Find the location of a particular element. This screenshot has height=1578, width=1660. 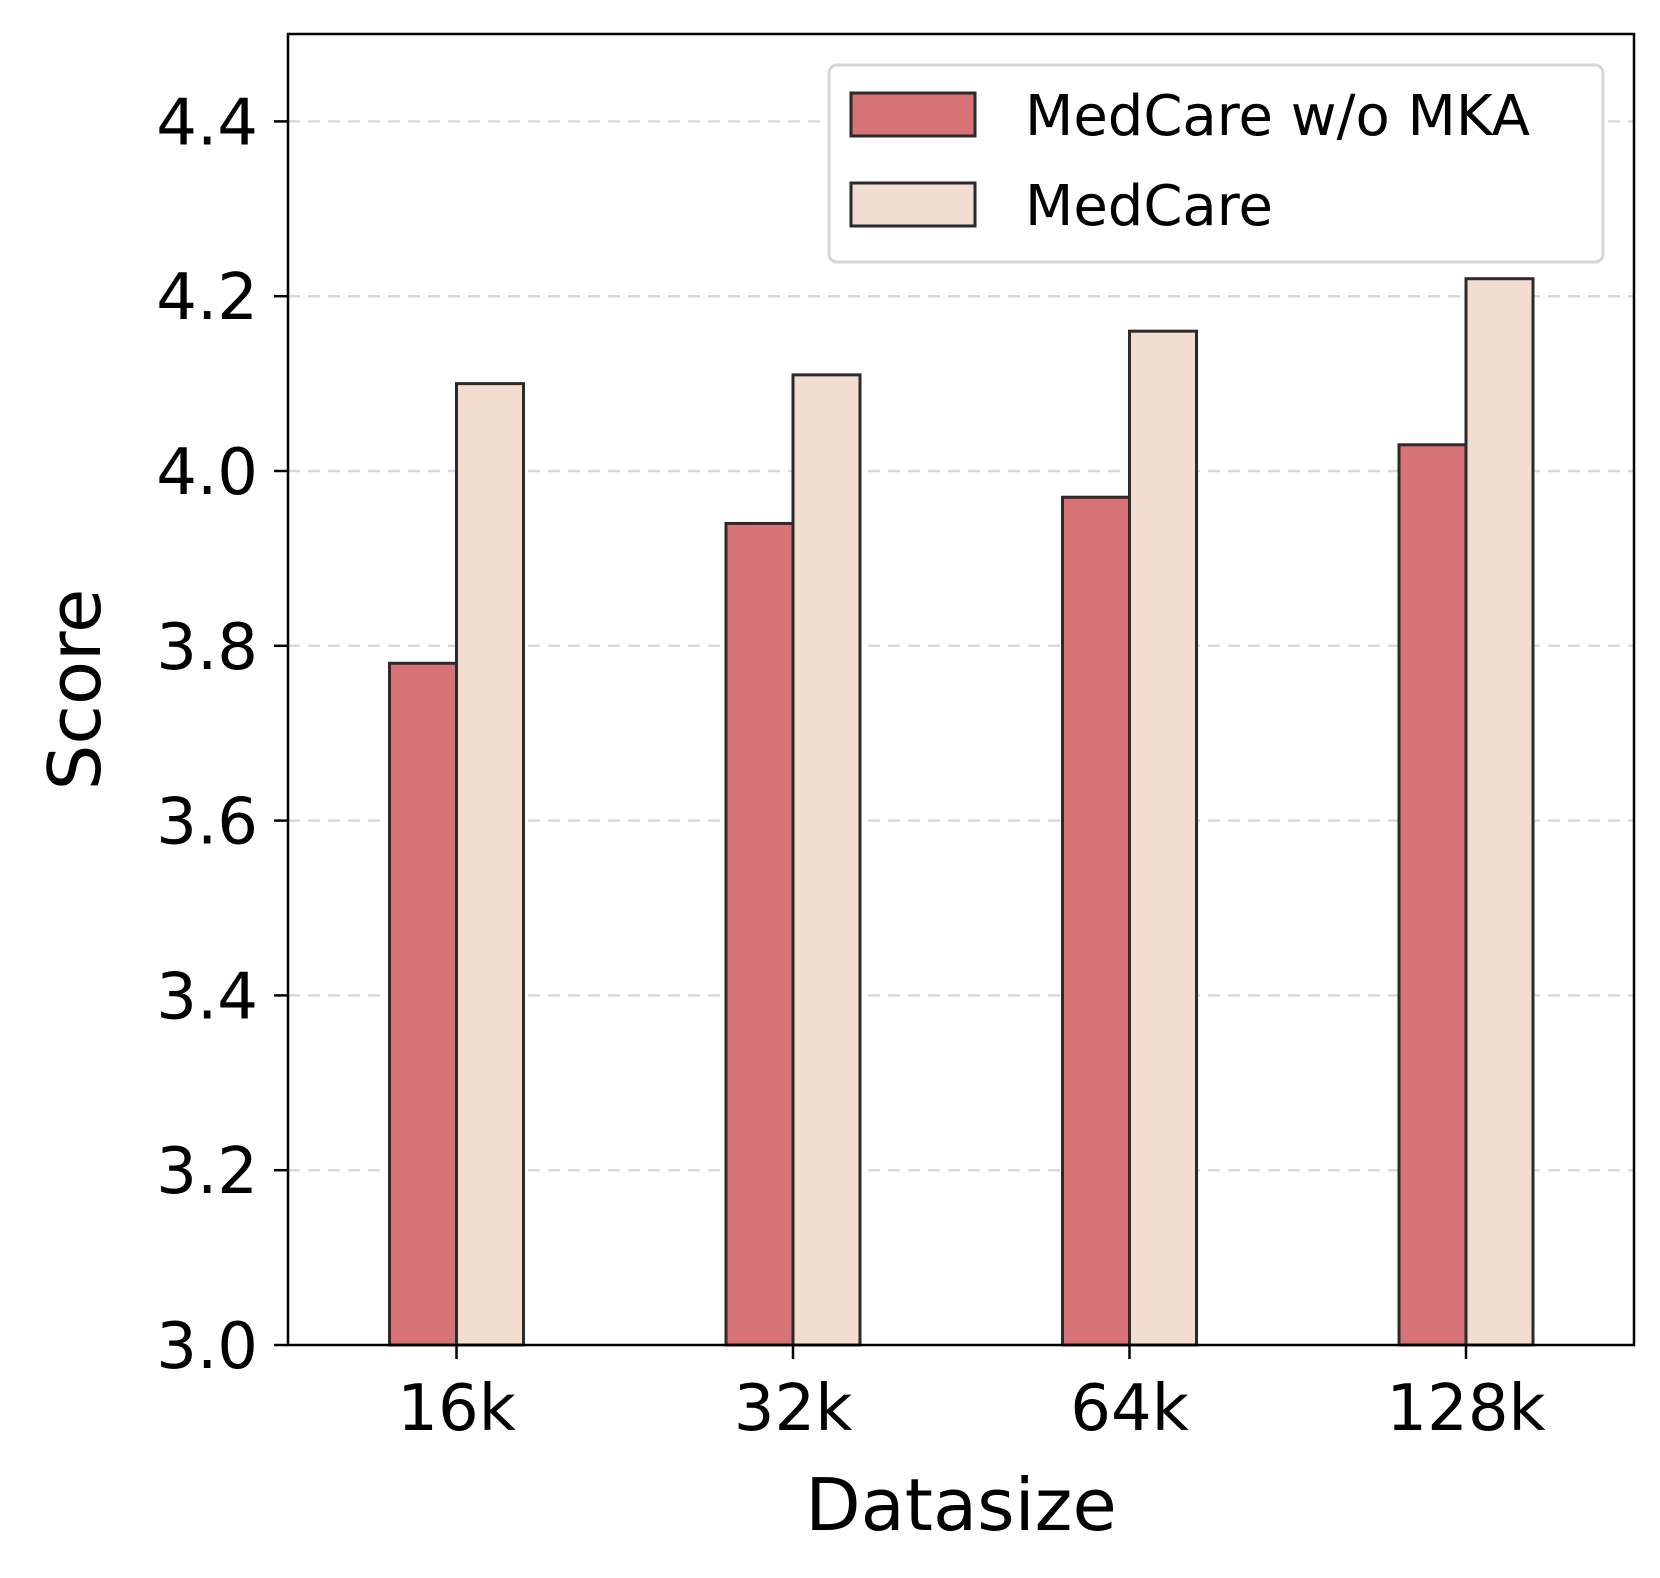

bar-medcare-wo-mka-128k is located at coordinates (1432, 895).